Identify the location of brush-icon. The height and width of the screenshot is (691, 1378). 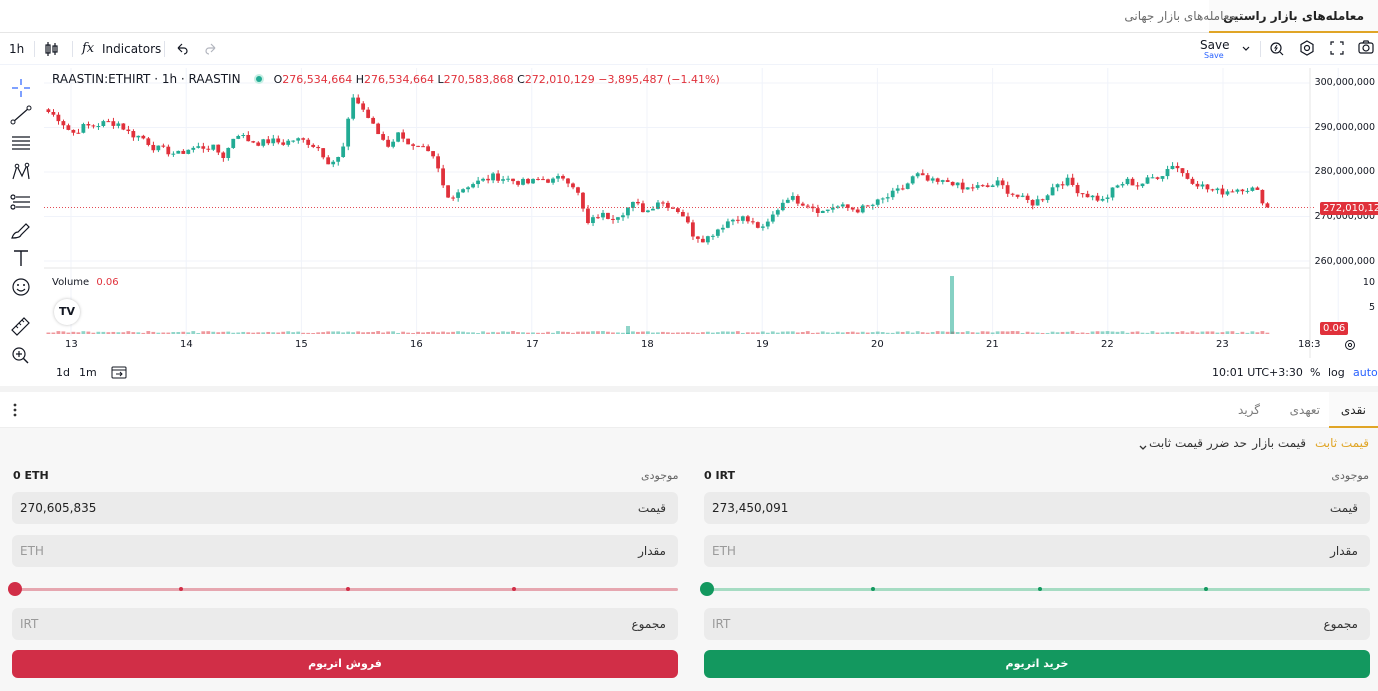
(21, 230).